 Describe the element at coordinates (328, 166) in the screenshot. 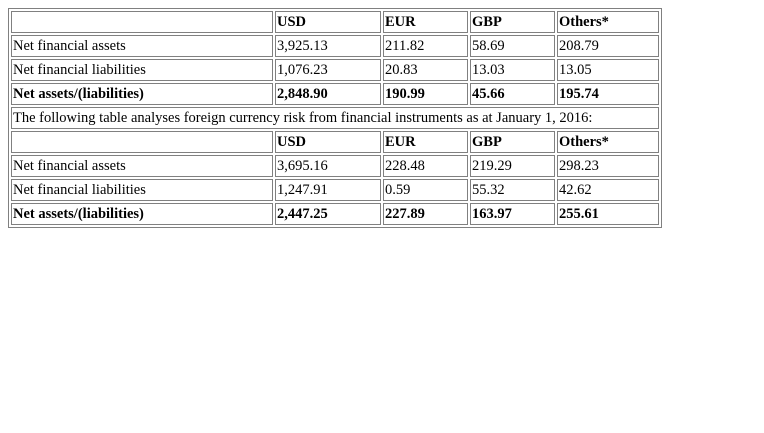

I see `cell-usd: 3,695.16` at that location.